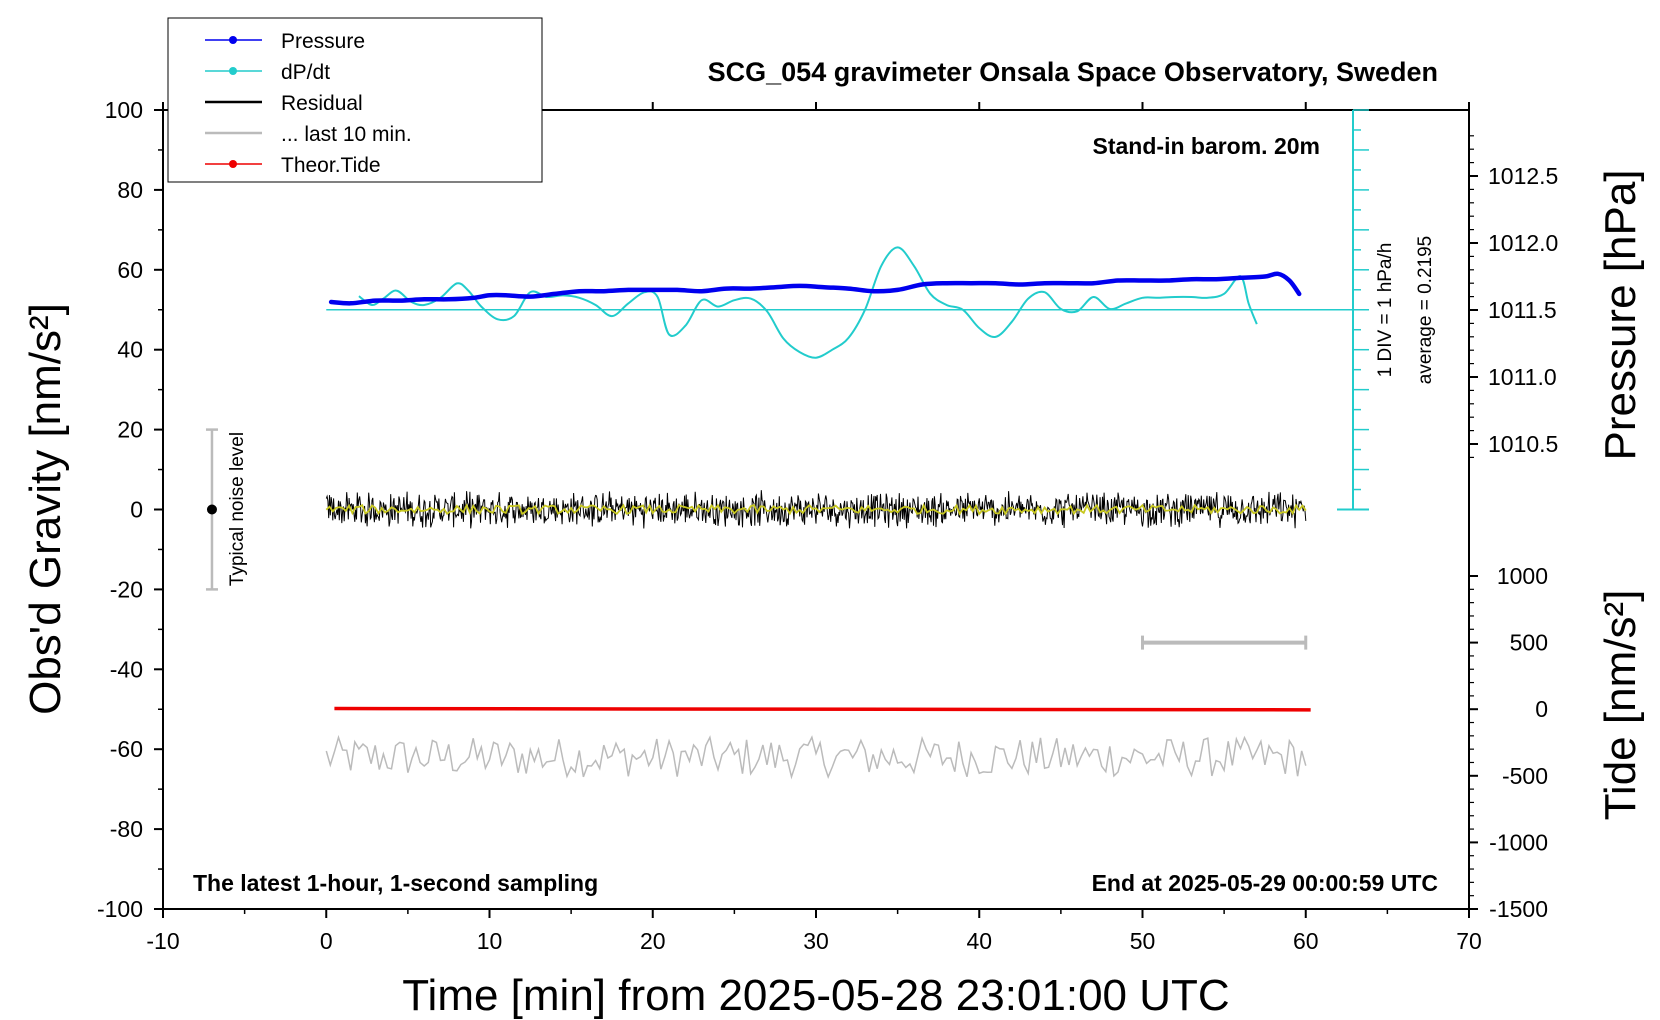 This screenshot has height=1020, width=1660. What do you see at coordinates (162, 941) in the screenshot?
I see `x-tick-label: -10` at bounding box center [162, 941].